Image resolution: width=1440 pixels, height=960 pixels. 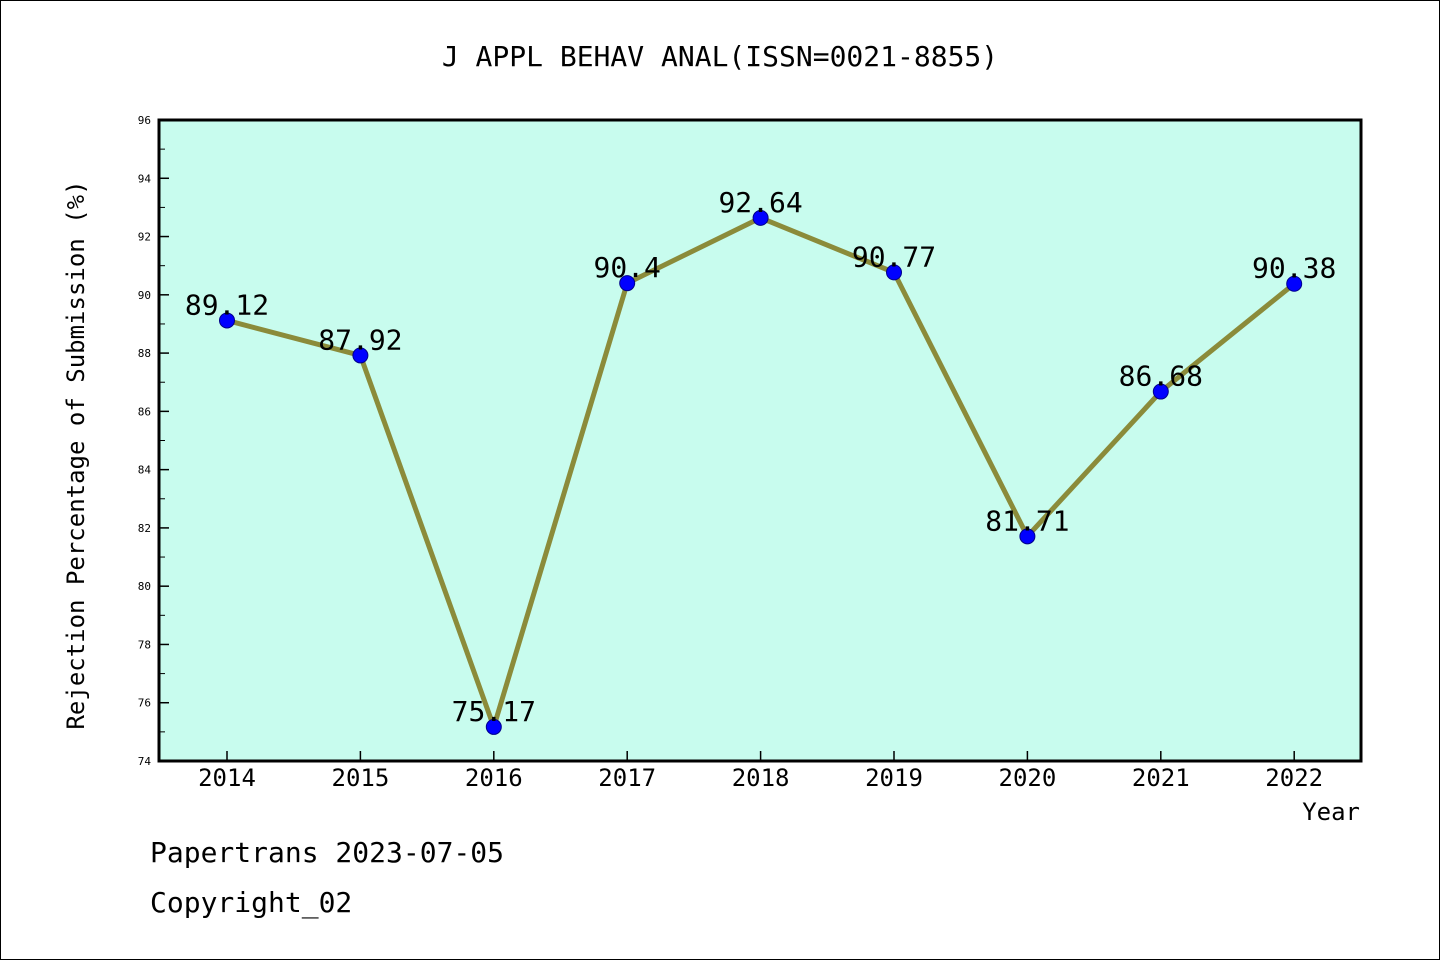 I want to click on x-tick-label: 2020, so click(x=1028, y=778).